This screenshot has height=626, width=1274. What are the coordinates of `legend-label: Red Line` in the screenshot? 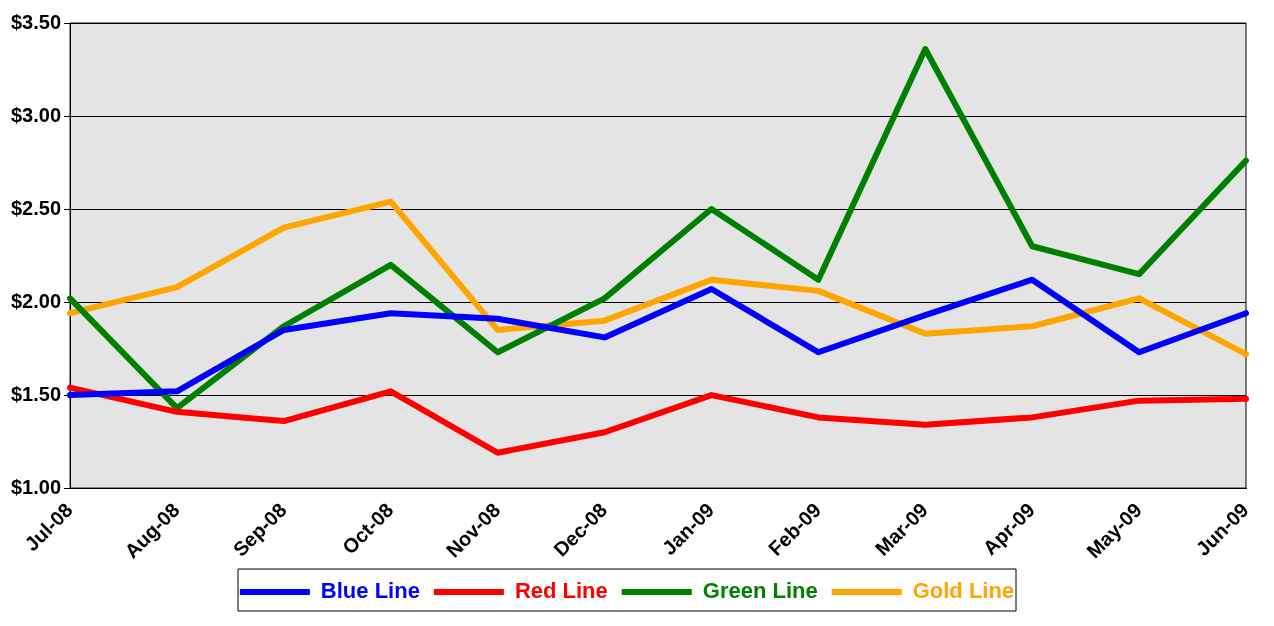 It's located at (561, 591).